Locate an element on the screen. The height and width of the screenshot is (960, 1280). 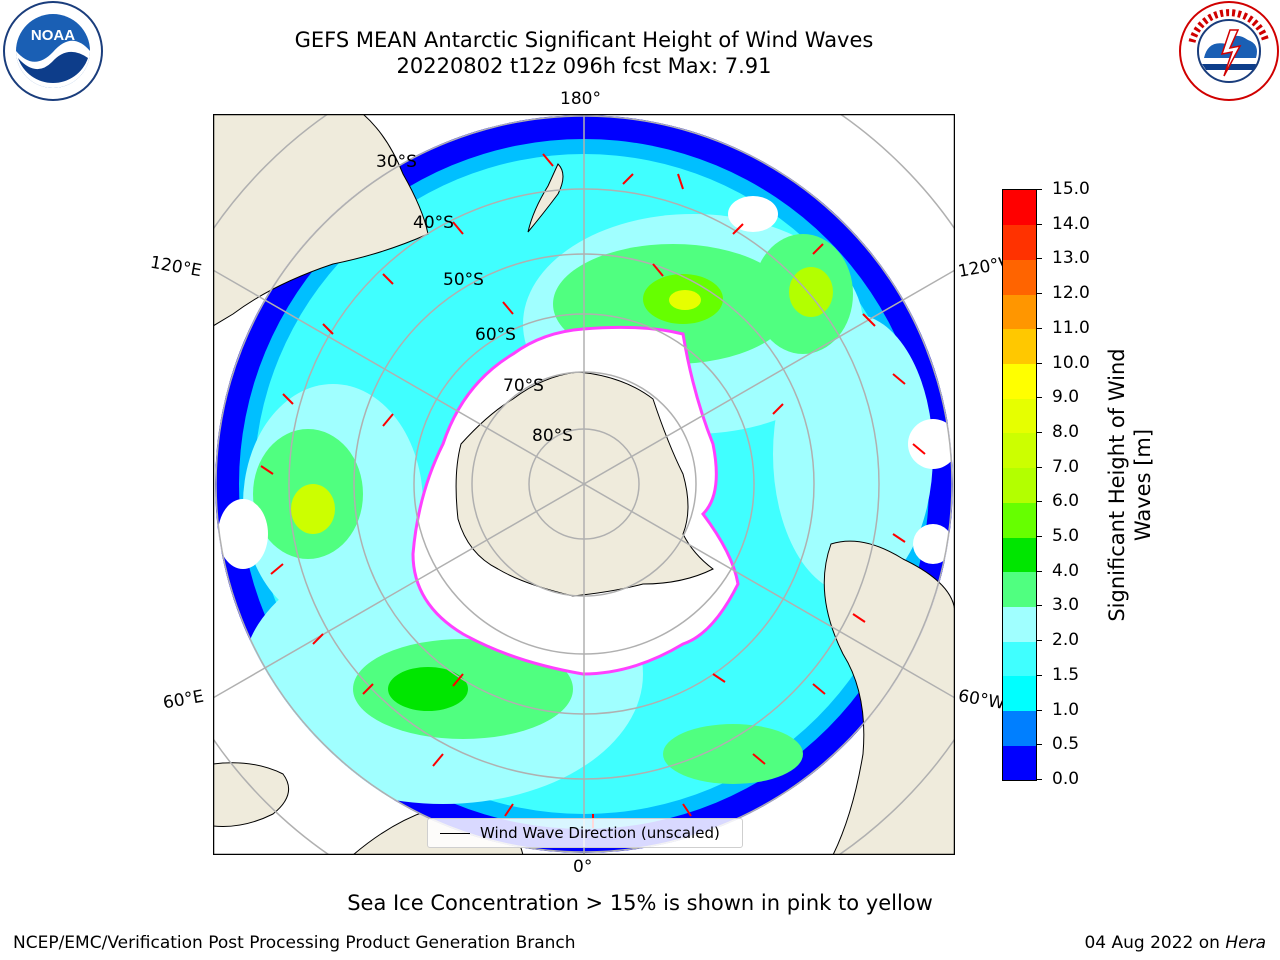
longitude-label-180: 180° is located at coordinates (580, 99).